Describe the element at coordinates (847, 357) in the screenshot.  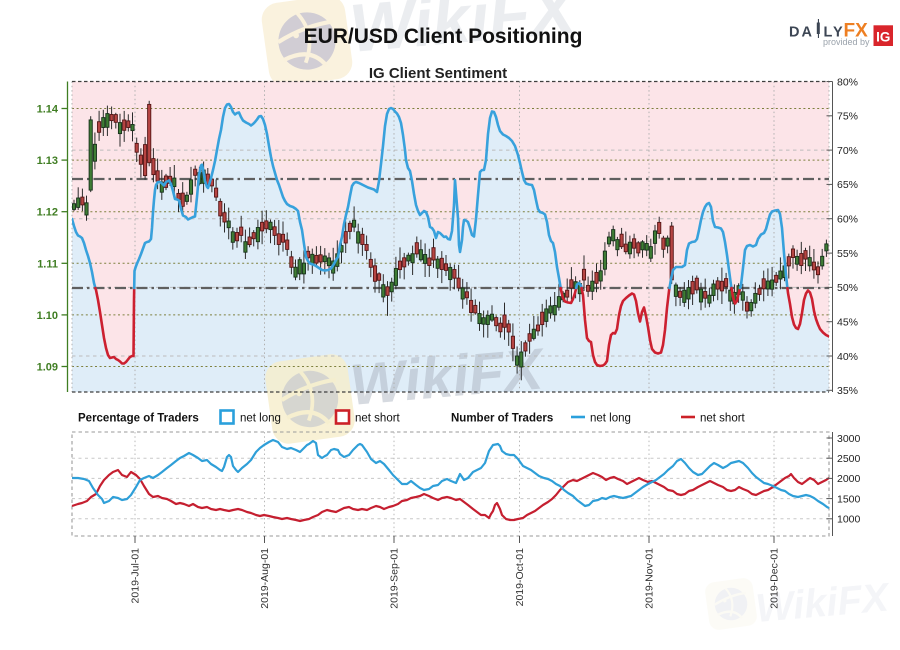
I see `svg-text: 40%` at that location.